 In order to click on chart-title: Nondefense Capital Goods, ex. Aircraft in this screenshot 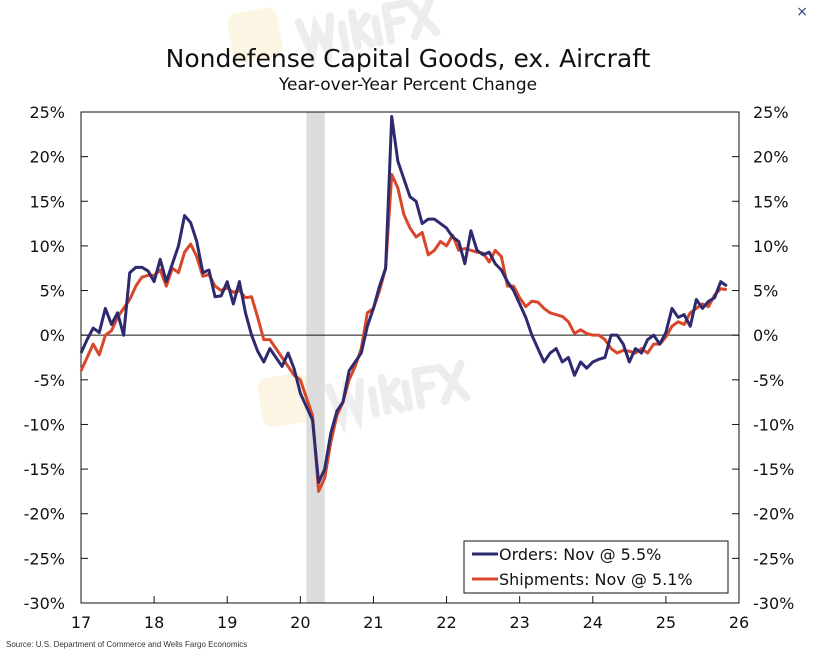, I will do `click(408, 58)`.